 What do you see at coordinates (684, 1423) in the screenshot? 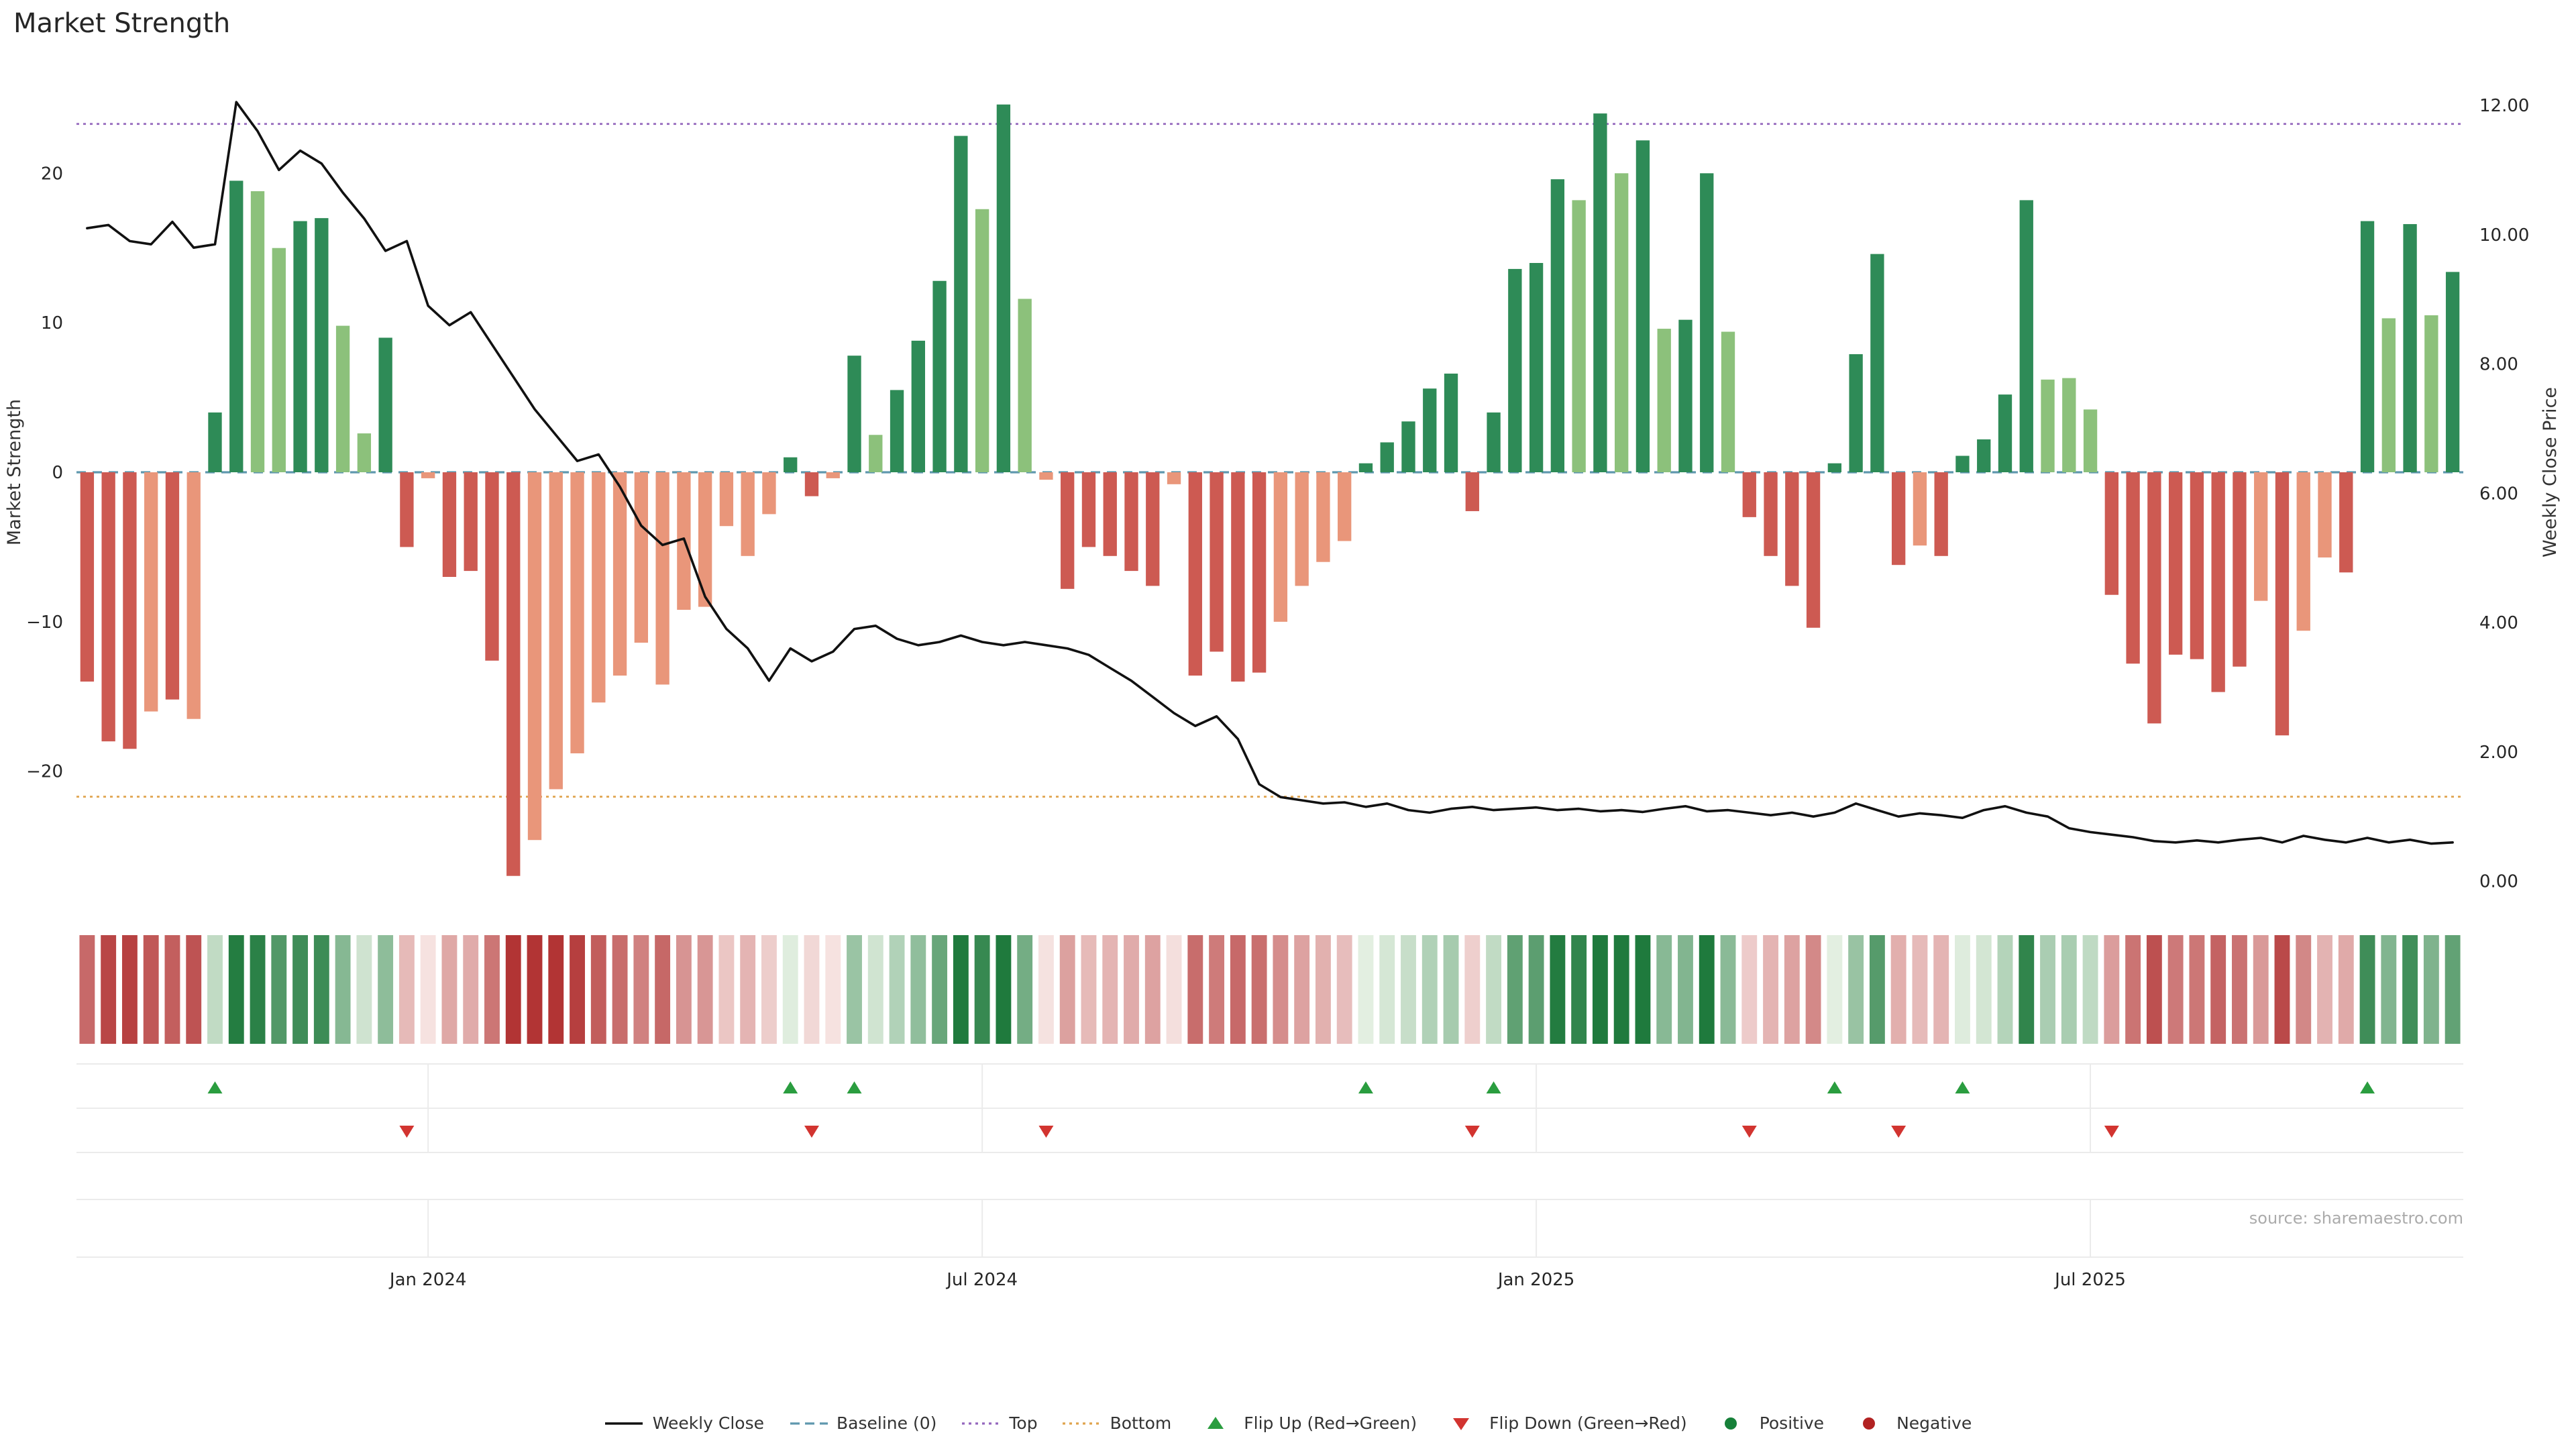
I see `legend-item-weekly-close: Weekly Close` at bounding box center [684, 1423].